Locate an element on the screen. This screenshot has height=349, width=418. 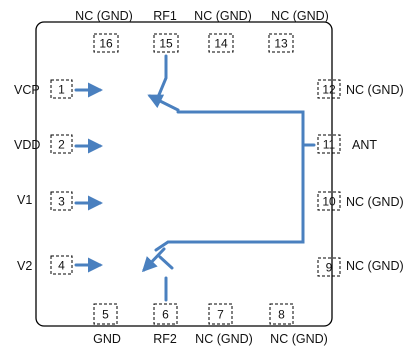
pin-7: 7 is located at coordinates (220, 314).